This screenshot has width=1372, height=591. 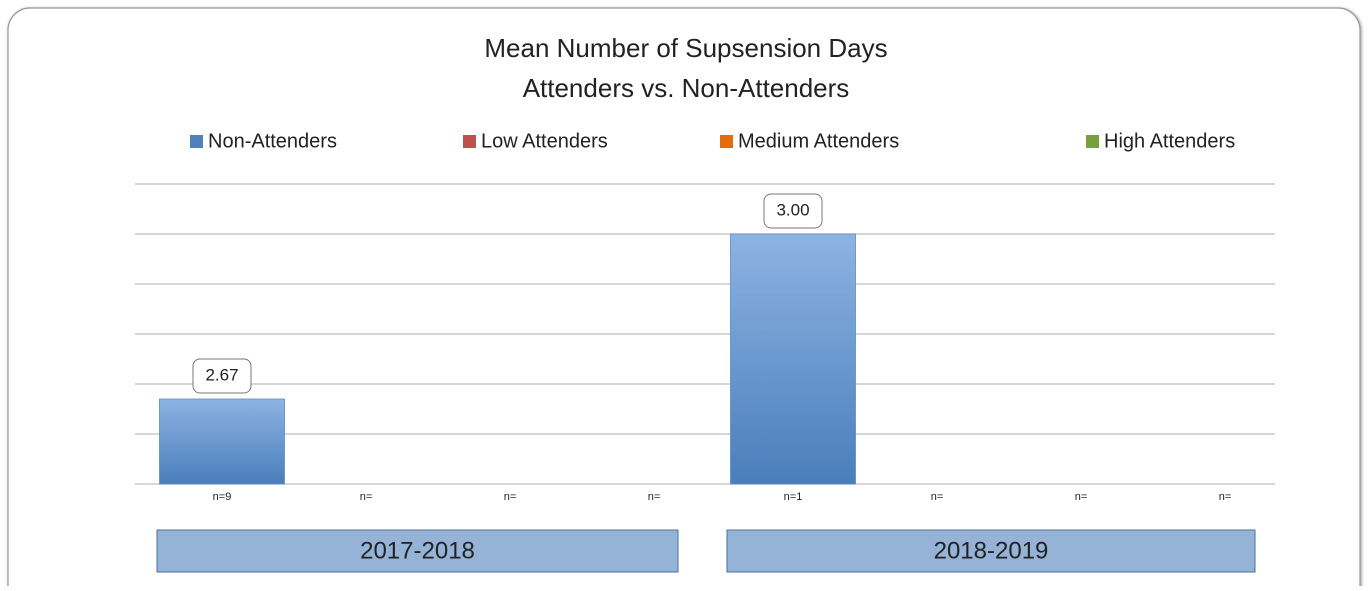 What do you see at coordinates (686, 88) in the screenshot?
I see `chart-title: Attenders vs. Non-Attenders` at bounding box center [686, 88].